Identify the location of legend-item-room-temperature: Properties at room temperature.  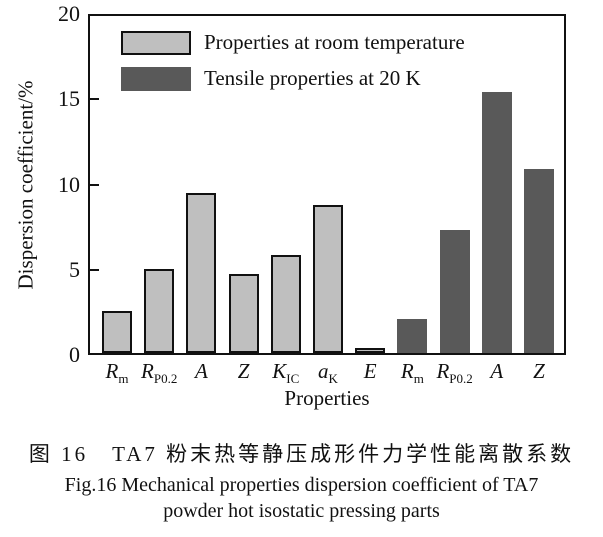
(293, 42).